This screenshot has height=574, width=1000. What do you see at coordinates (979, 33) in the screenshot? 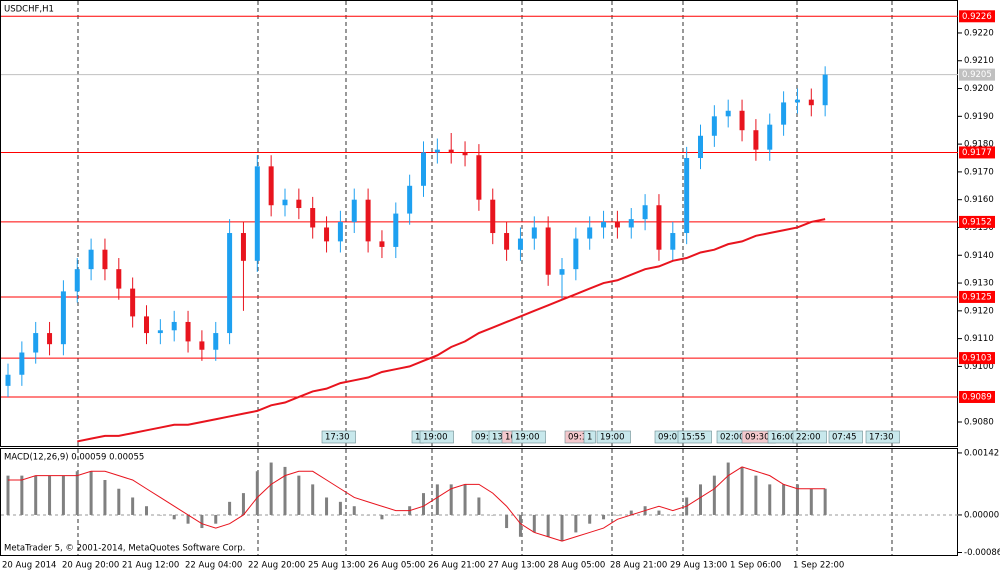
I see `y-tick-label: 0.9220` at bounding box center [979, 33].